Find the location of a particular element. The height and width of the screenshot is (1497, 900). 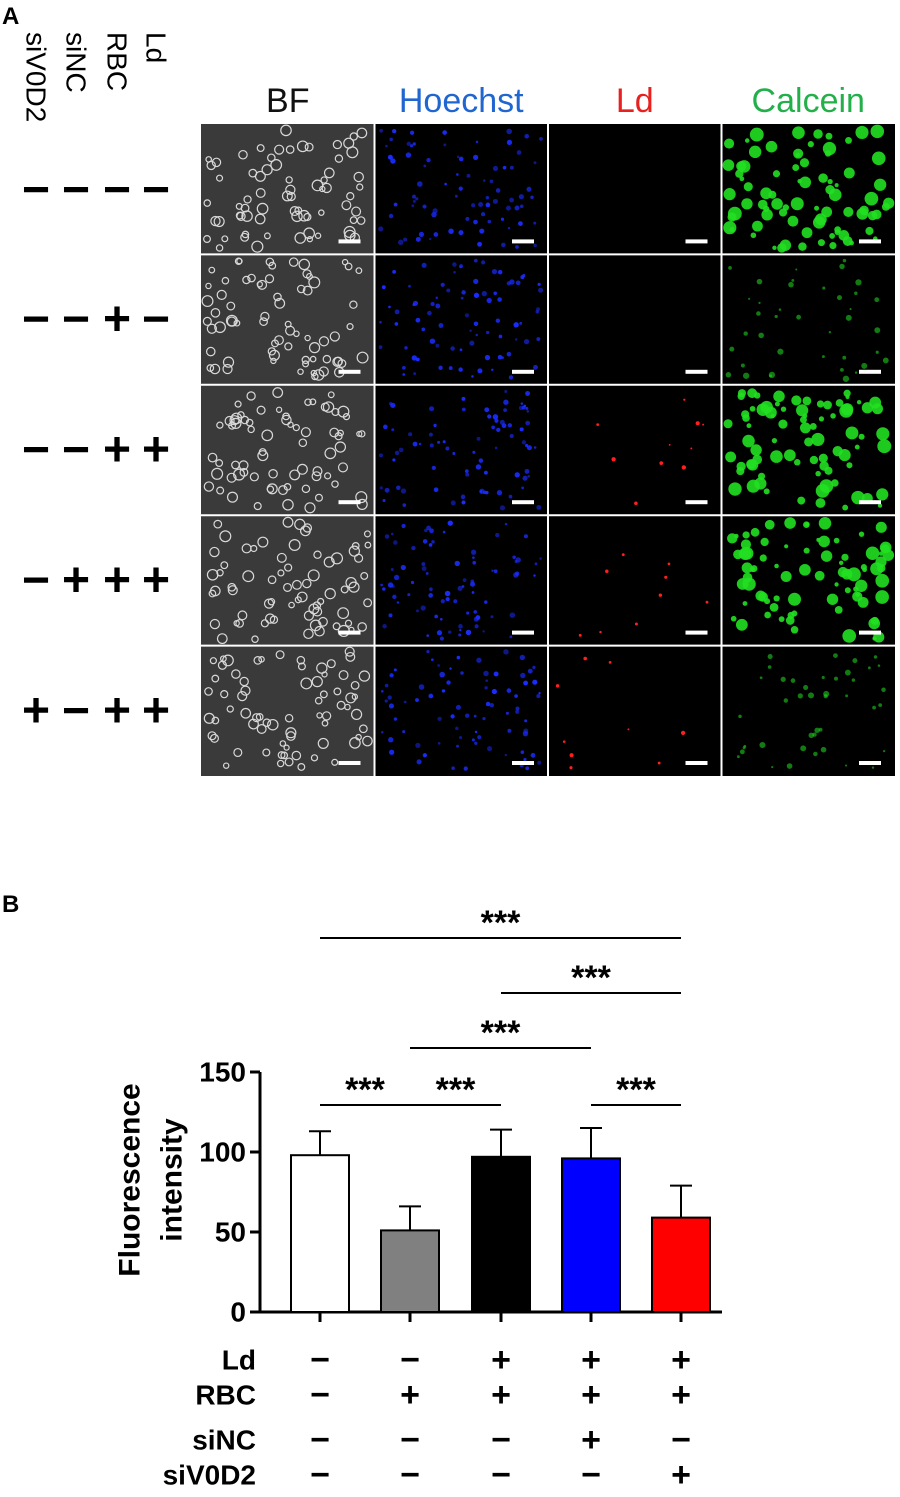

condition-label-sinc: siNC is located at coordinates (76, 62).